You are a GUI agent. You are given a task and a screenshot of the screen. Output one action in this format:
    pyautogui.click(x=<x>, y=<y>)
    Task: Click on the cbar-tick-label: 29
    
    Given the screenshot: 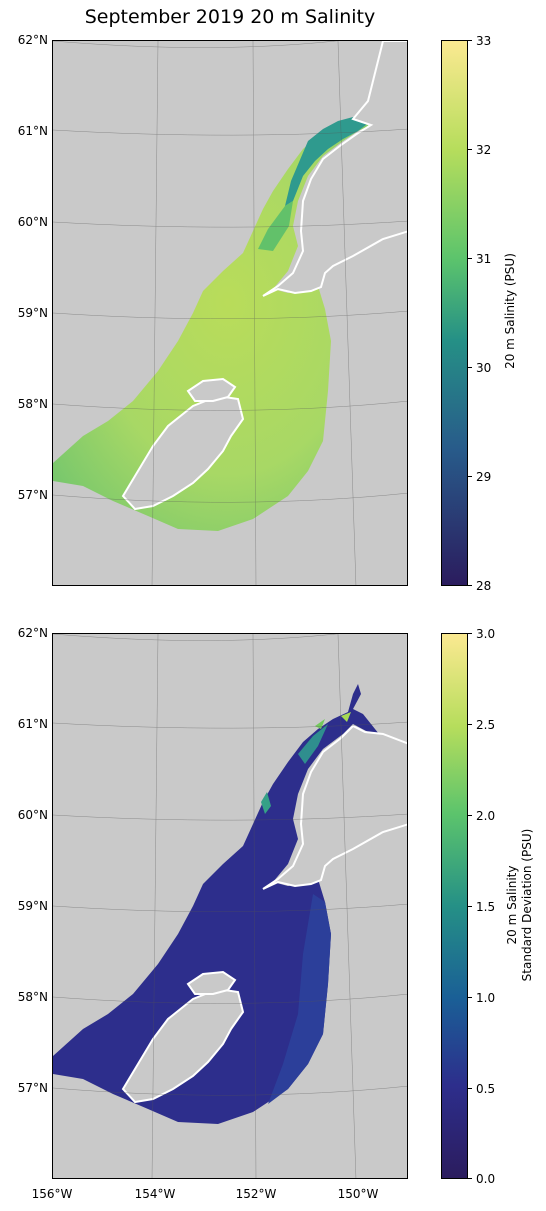 What is the action you would take?
    pyautogui.click(x=484, y=477)
    